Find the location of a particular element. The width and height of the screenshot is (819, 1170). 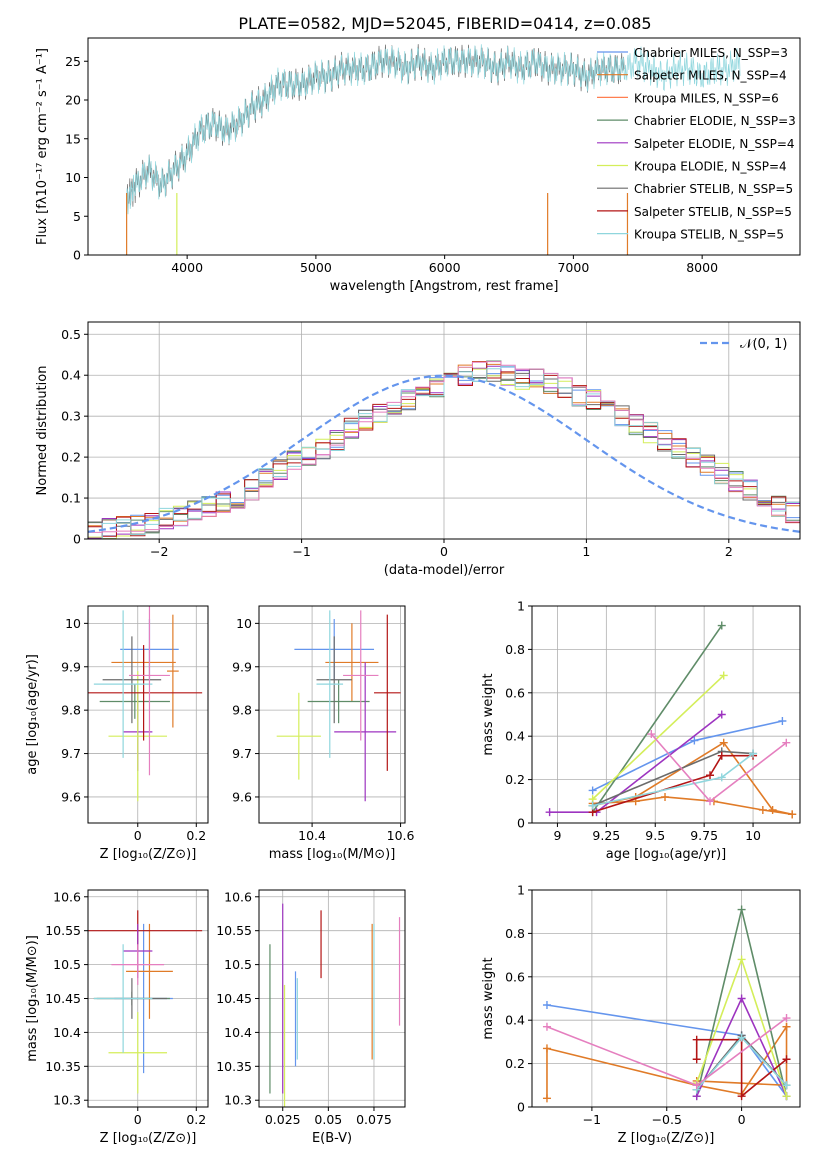

y-tick-label: 10.5 is located at coordinates (238, 964).